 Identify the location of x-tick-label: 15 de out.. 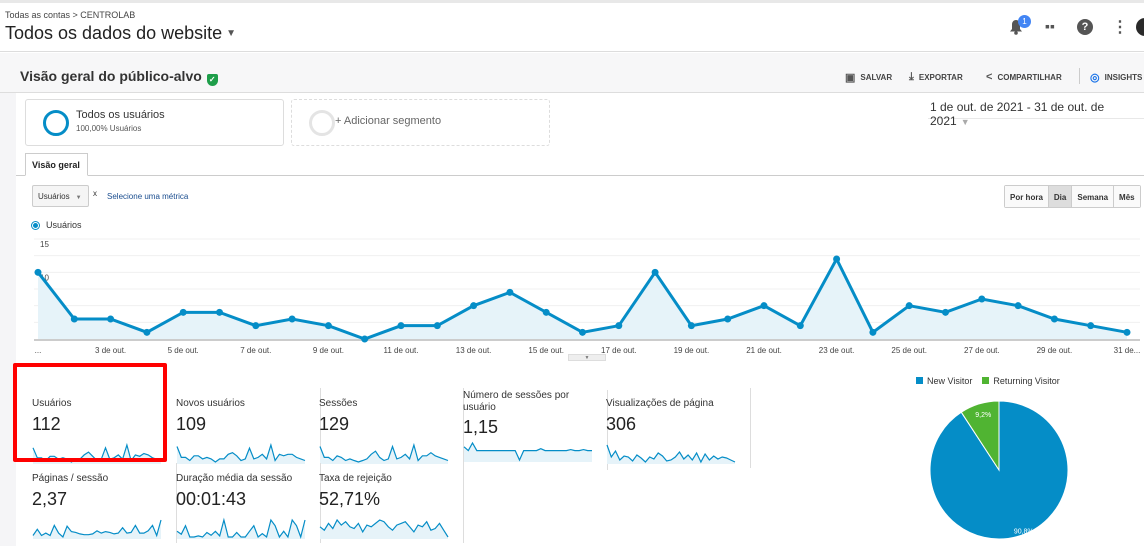
(546, 350).